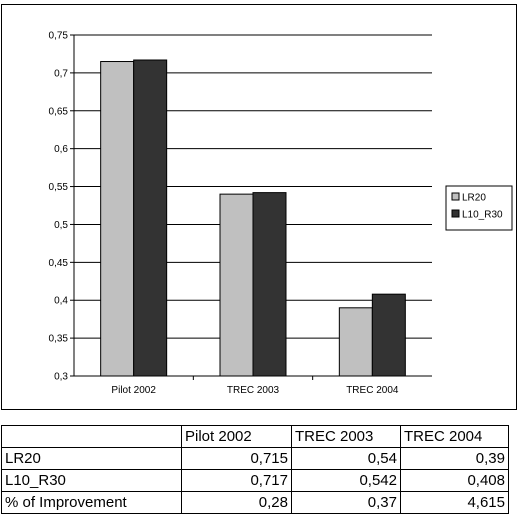  Describe the element at coordinates (59, 263) in the screenshot. I see `y-tick-label: 0,45` at that location.